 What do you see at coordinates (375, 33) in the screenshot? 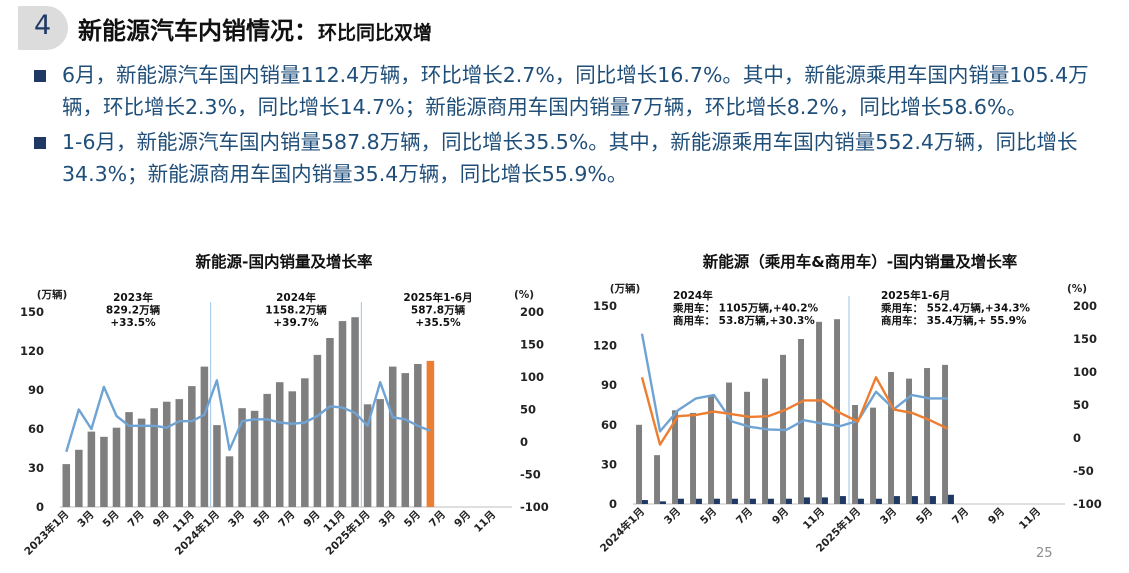
I see `page-subtitle: 环比同比双增` at bounding box center [375, 33].